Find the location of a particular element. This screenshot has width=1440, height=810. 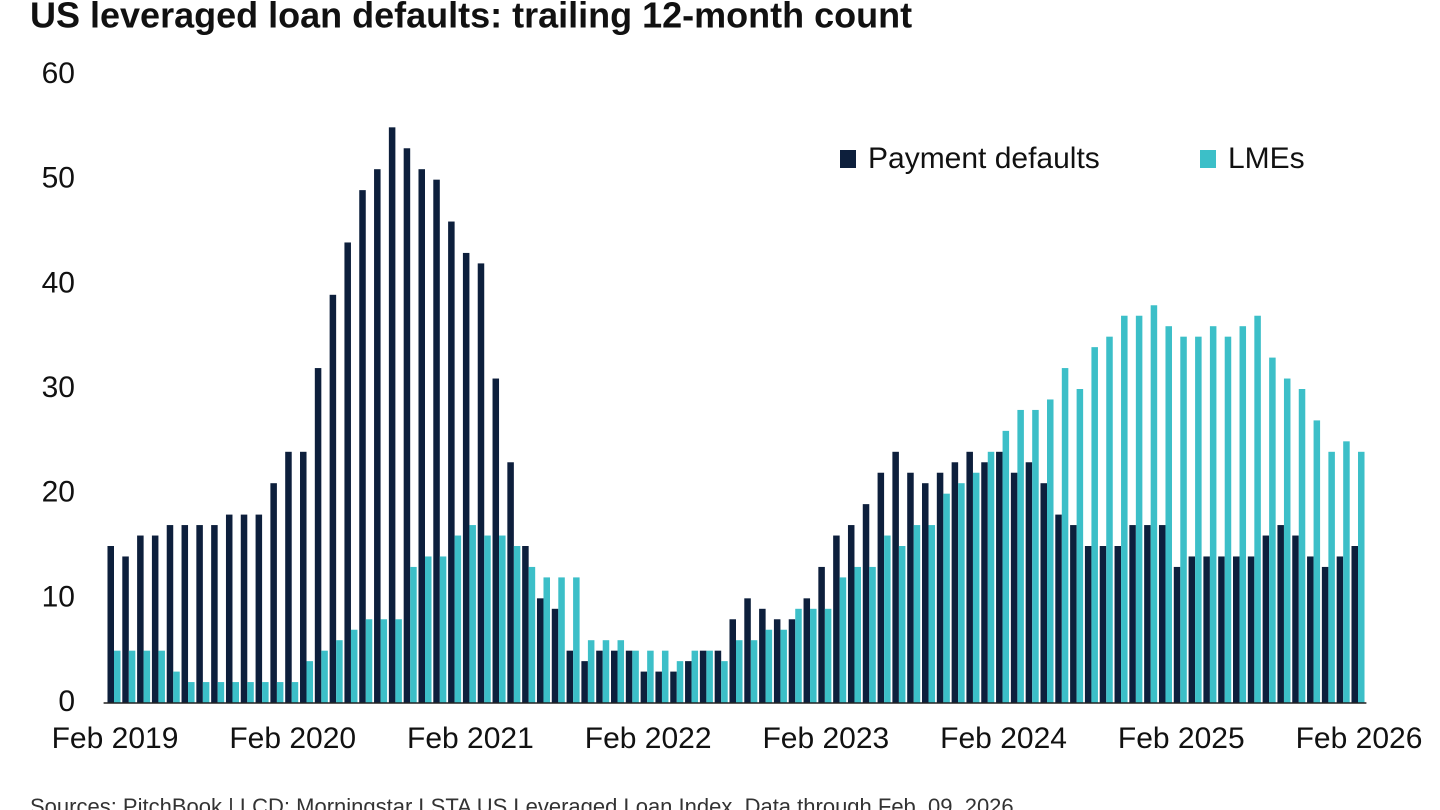

y-tick-label: 0 is located at coordinates (66, 701).